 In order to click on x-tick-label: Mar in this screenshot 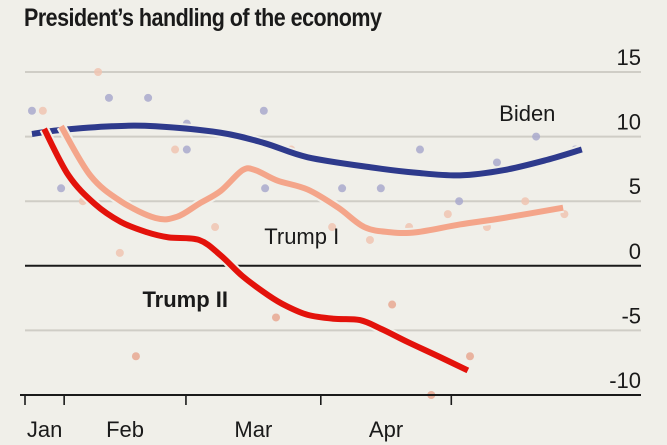, I will do `click(253, 429)`.